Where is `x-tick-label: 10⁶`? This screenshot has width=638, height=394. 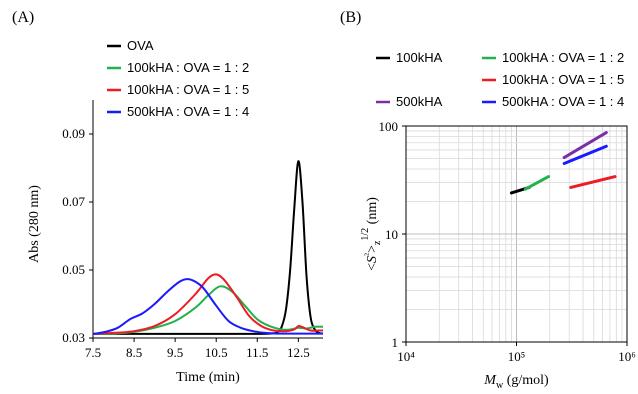 x-tick-label: 10⁶ is located at coordinates (627, 356).